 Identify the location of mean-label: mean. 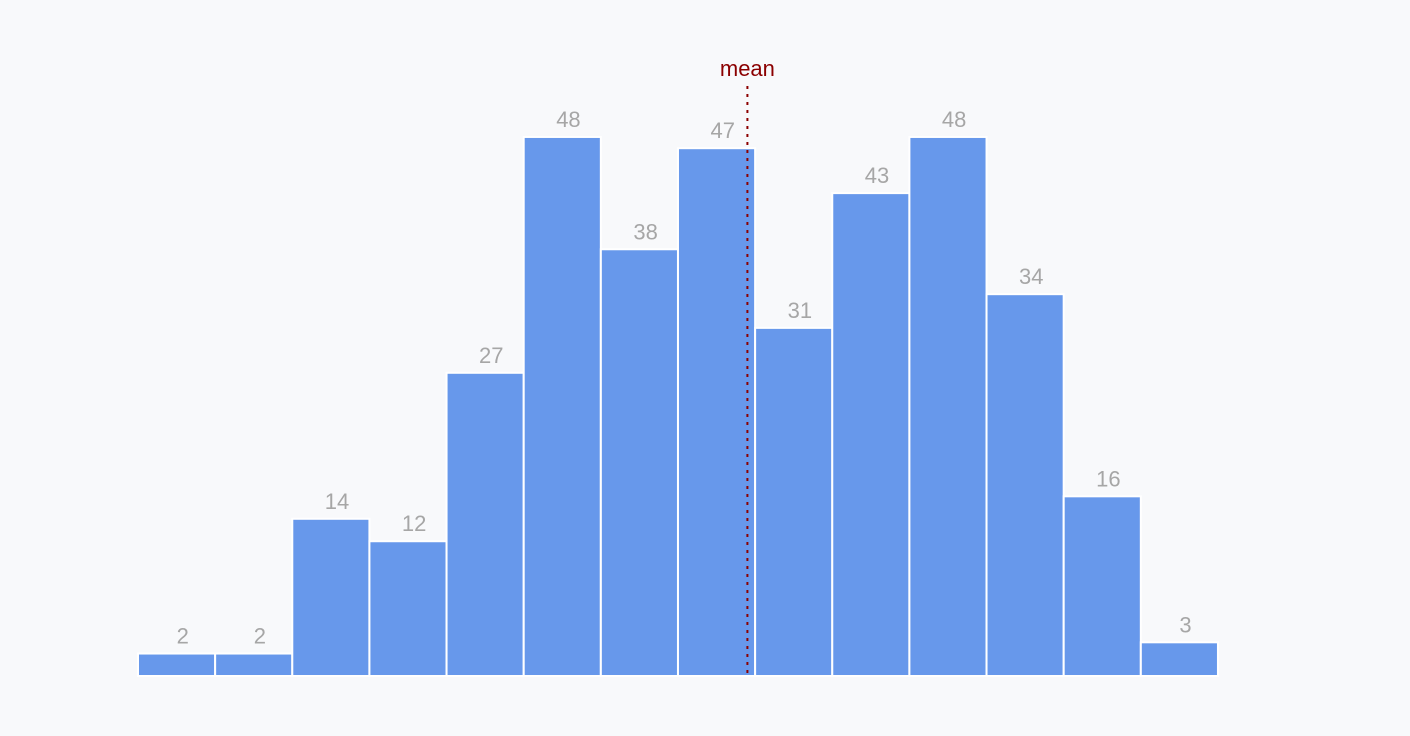
(747, 68).